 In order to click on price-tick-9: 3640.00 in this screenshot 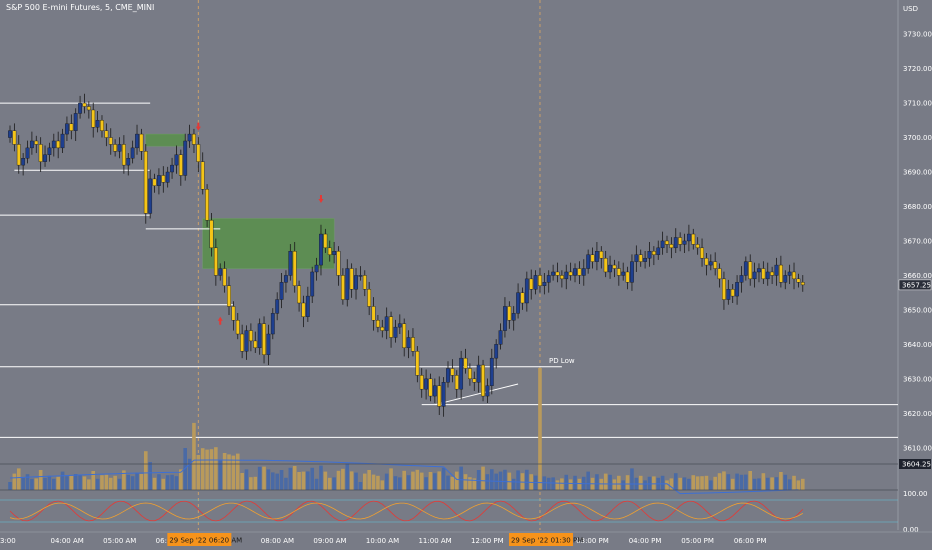, I will do `click(917, 345)`.